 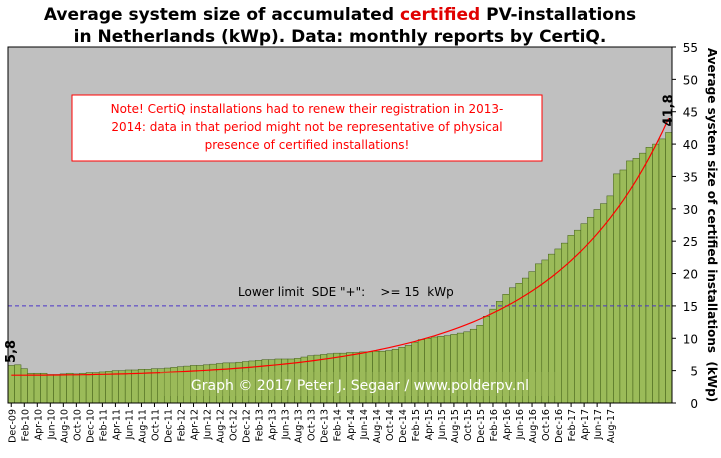 I want to click on note-frame, so click(x=307, y=128).